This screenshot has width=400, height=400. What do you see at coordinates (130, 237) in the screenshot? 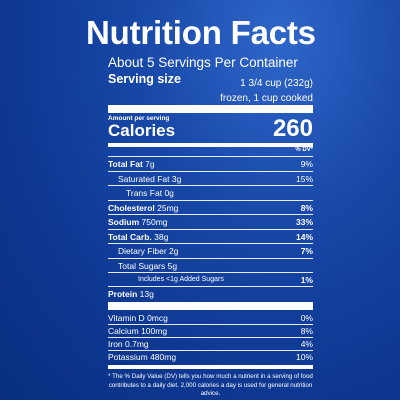
I see `nutrient-name: Total Carb.` at bounding box center [130, 237].